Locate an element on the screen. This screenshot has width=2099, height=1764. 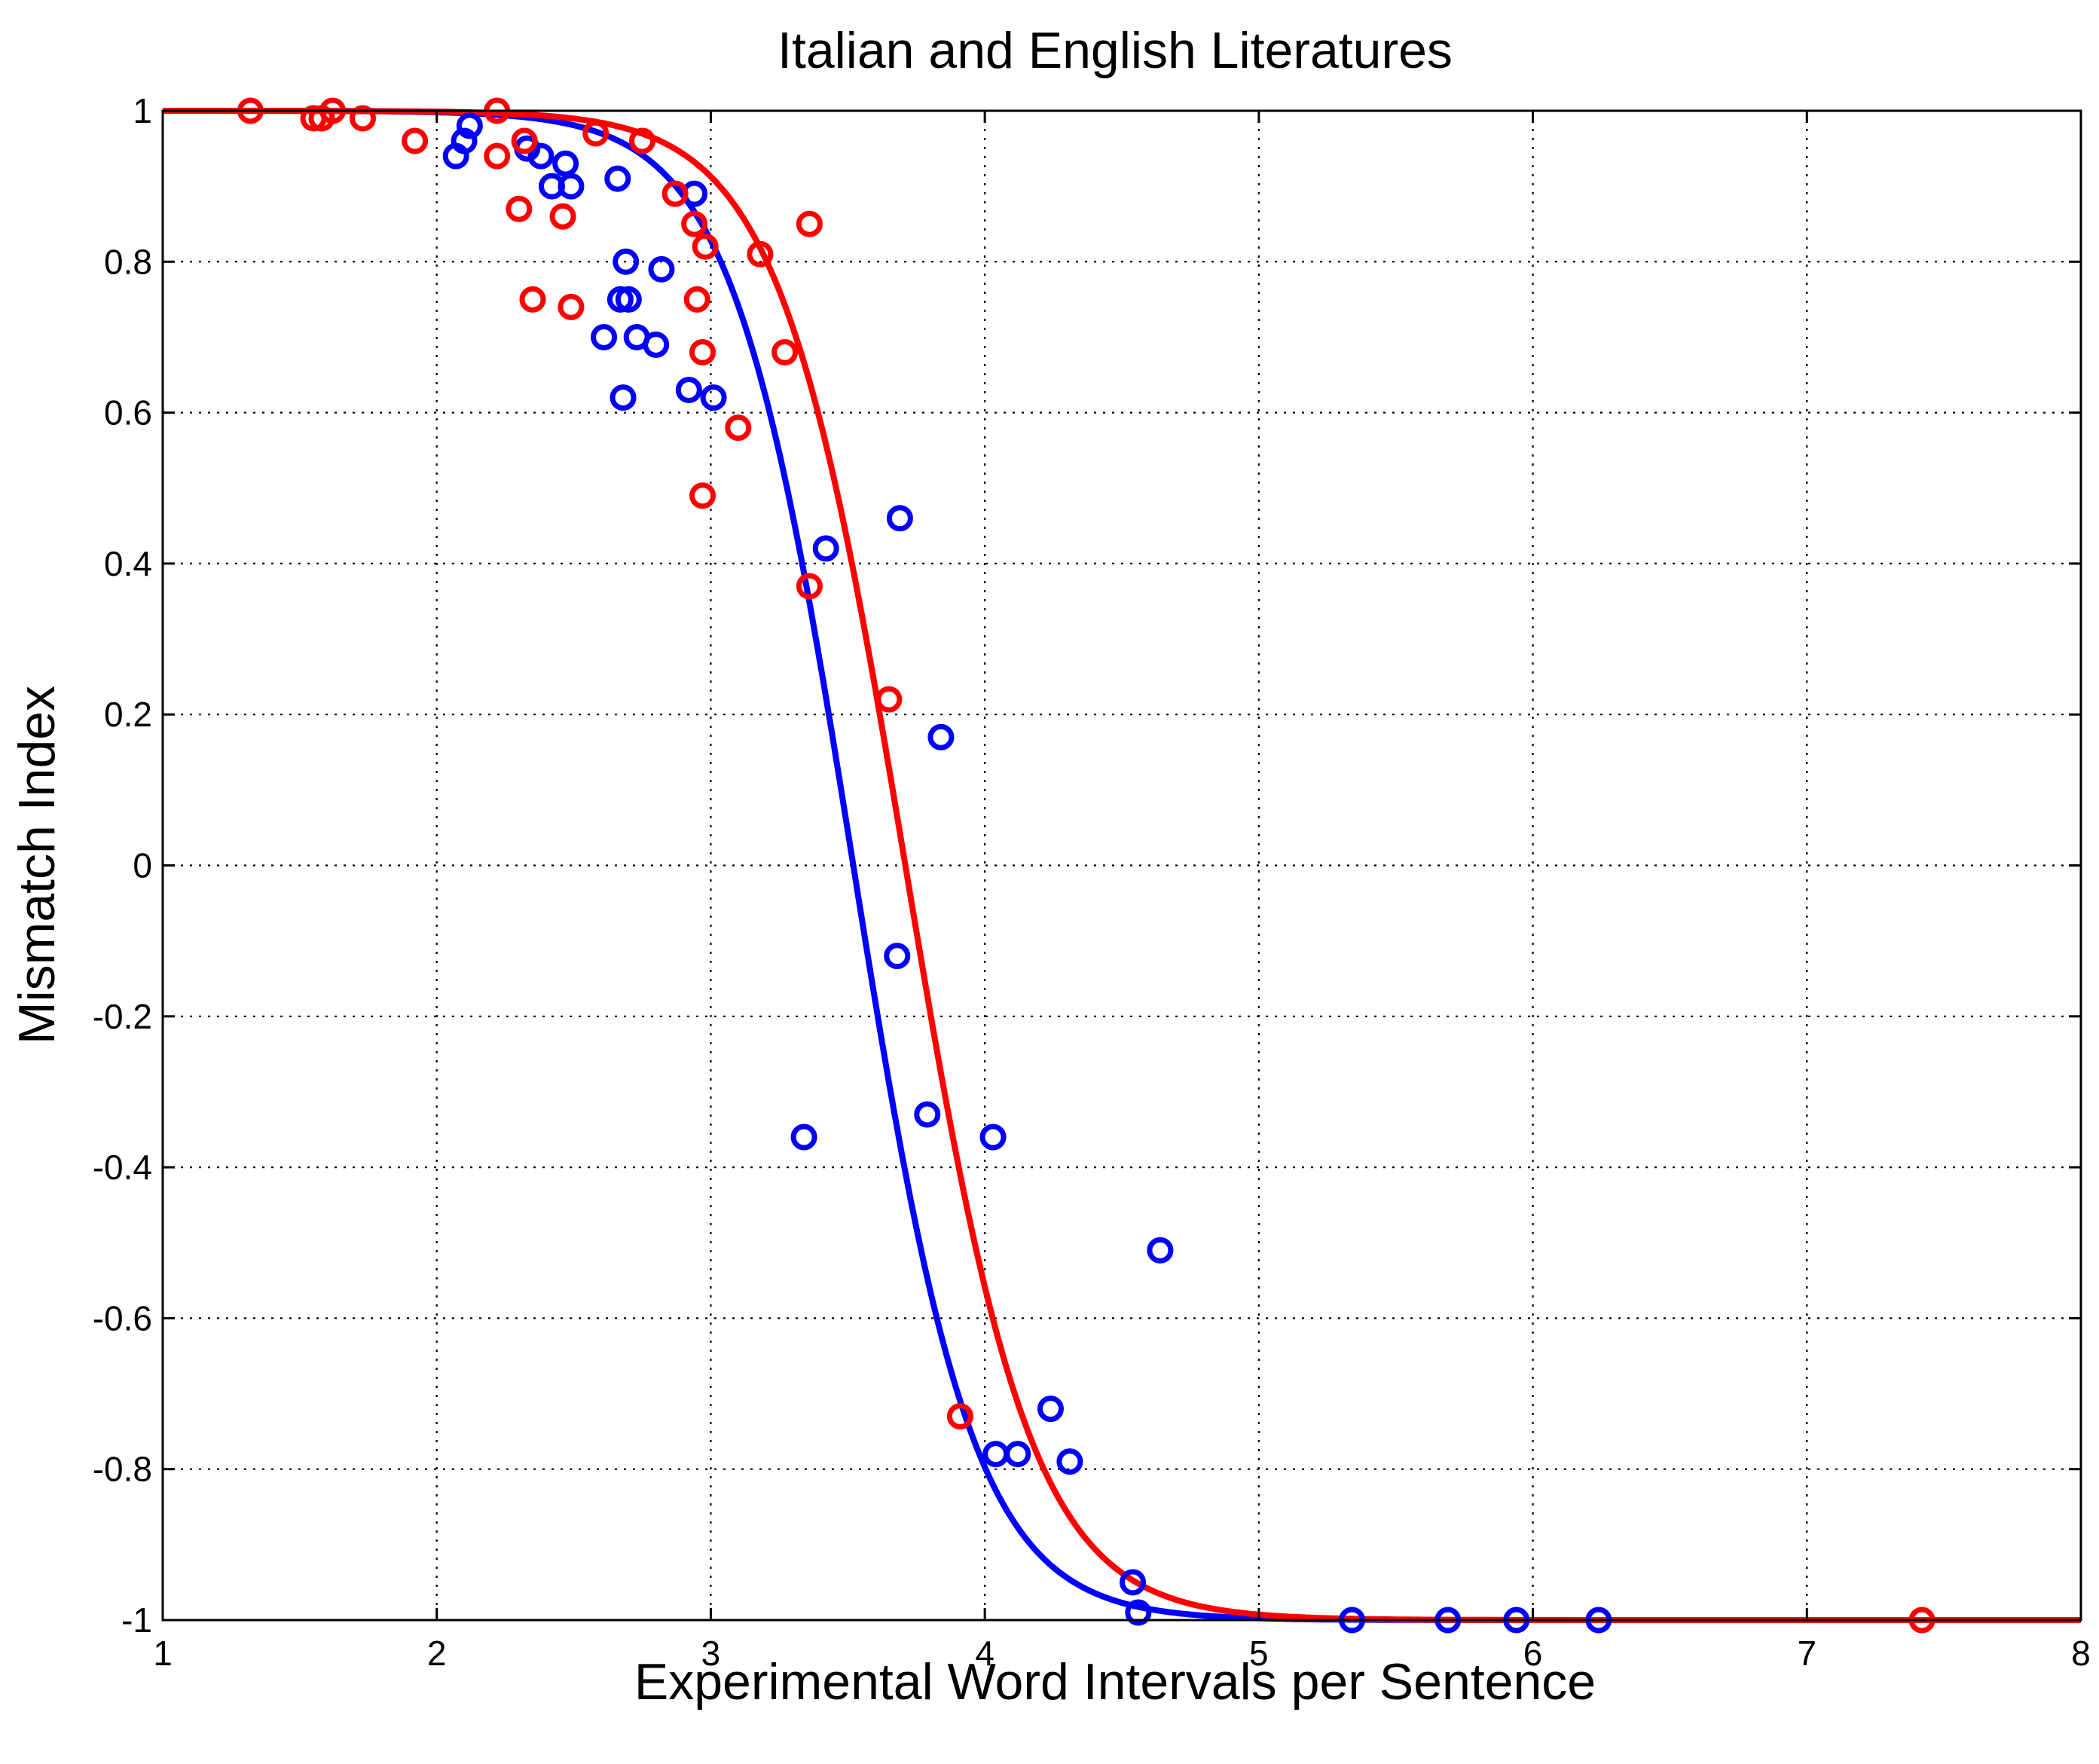
x-tick-label: 7 is located at coordinates (1806, 1653).